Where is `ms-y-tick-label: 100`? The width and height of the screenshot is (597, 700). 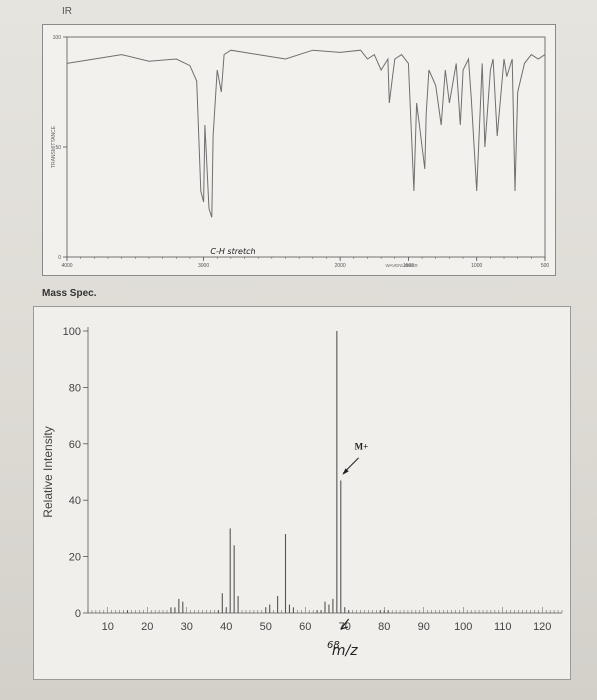
ms-y-tick-label: 100 is located at coordinates (72, 332).